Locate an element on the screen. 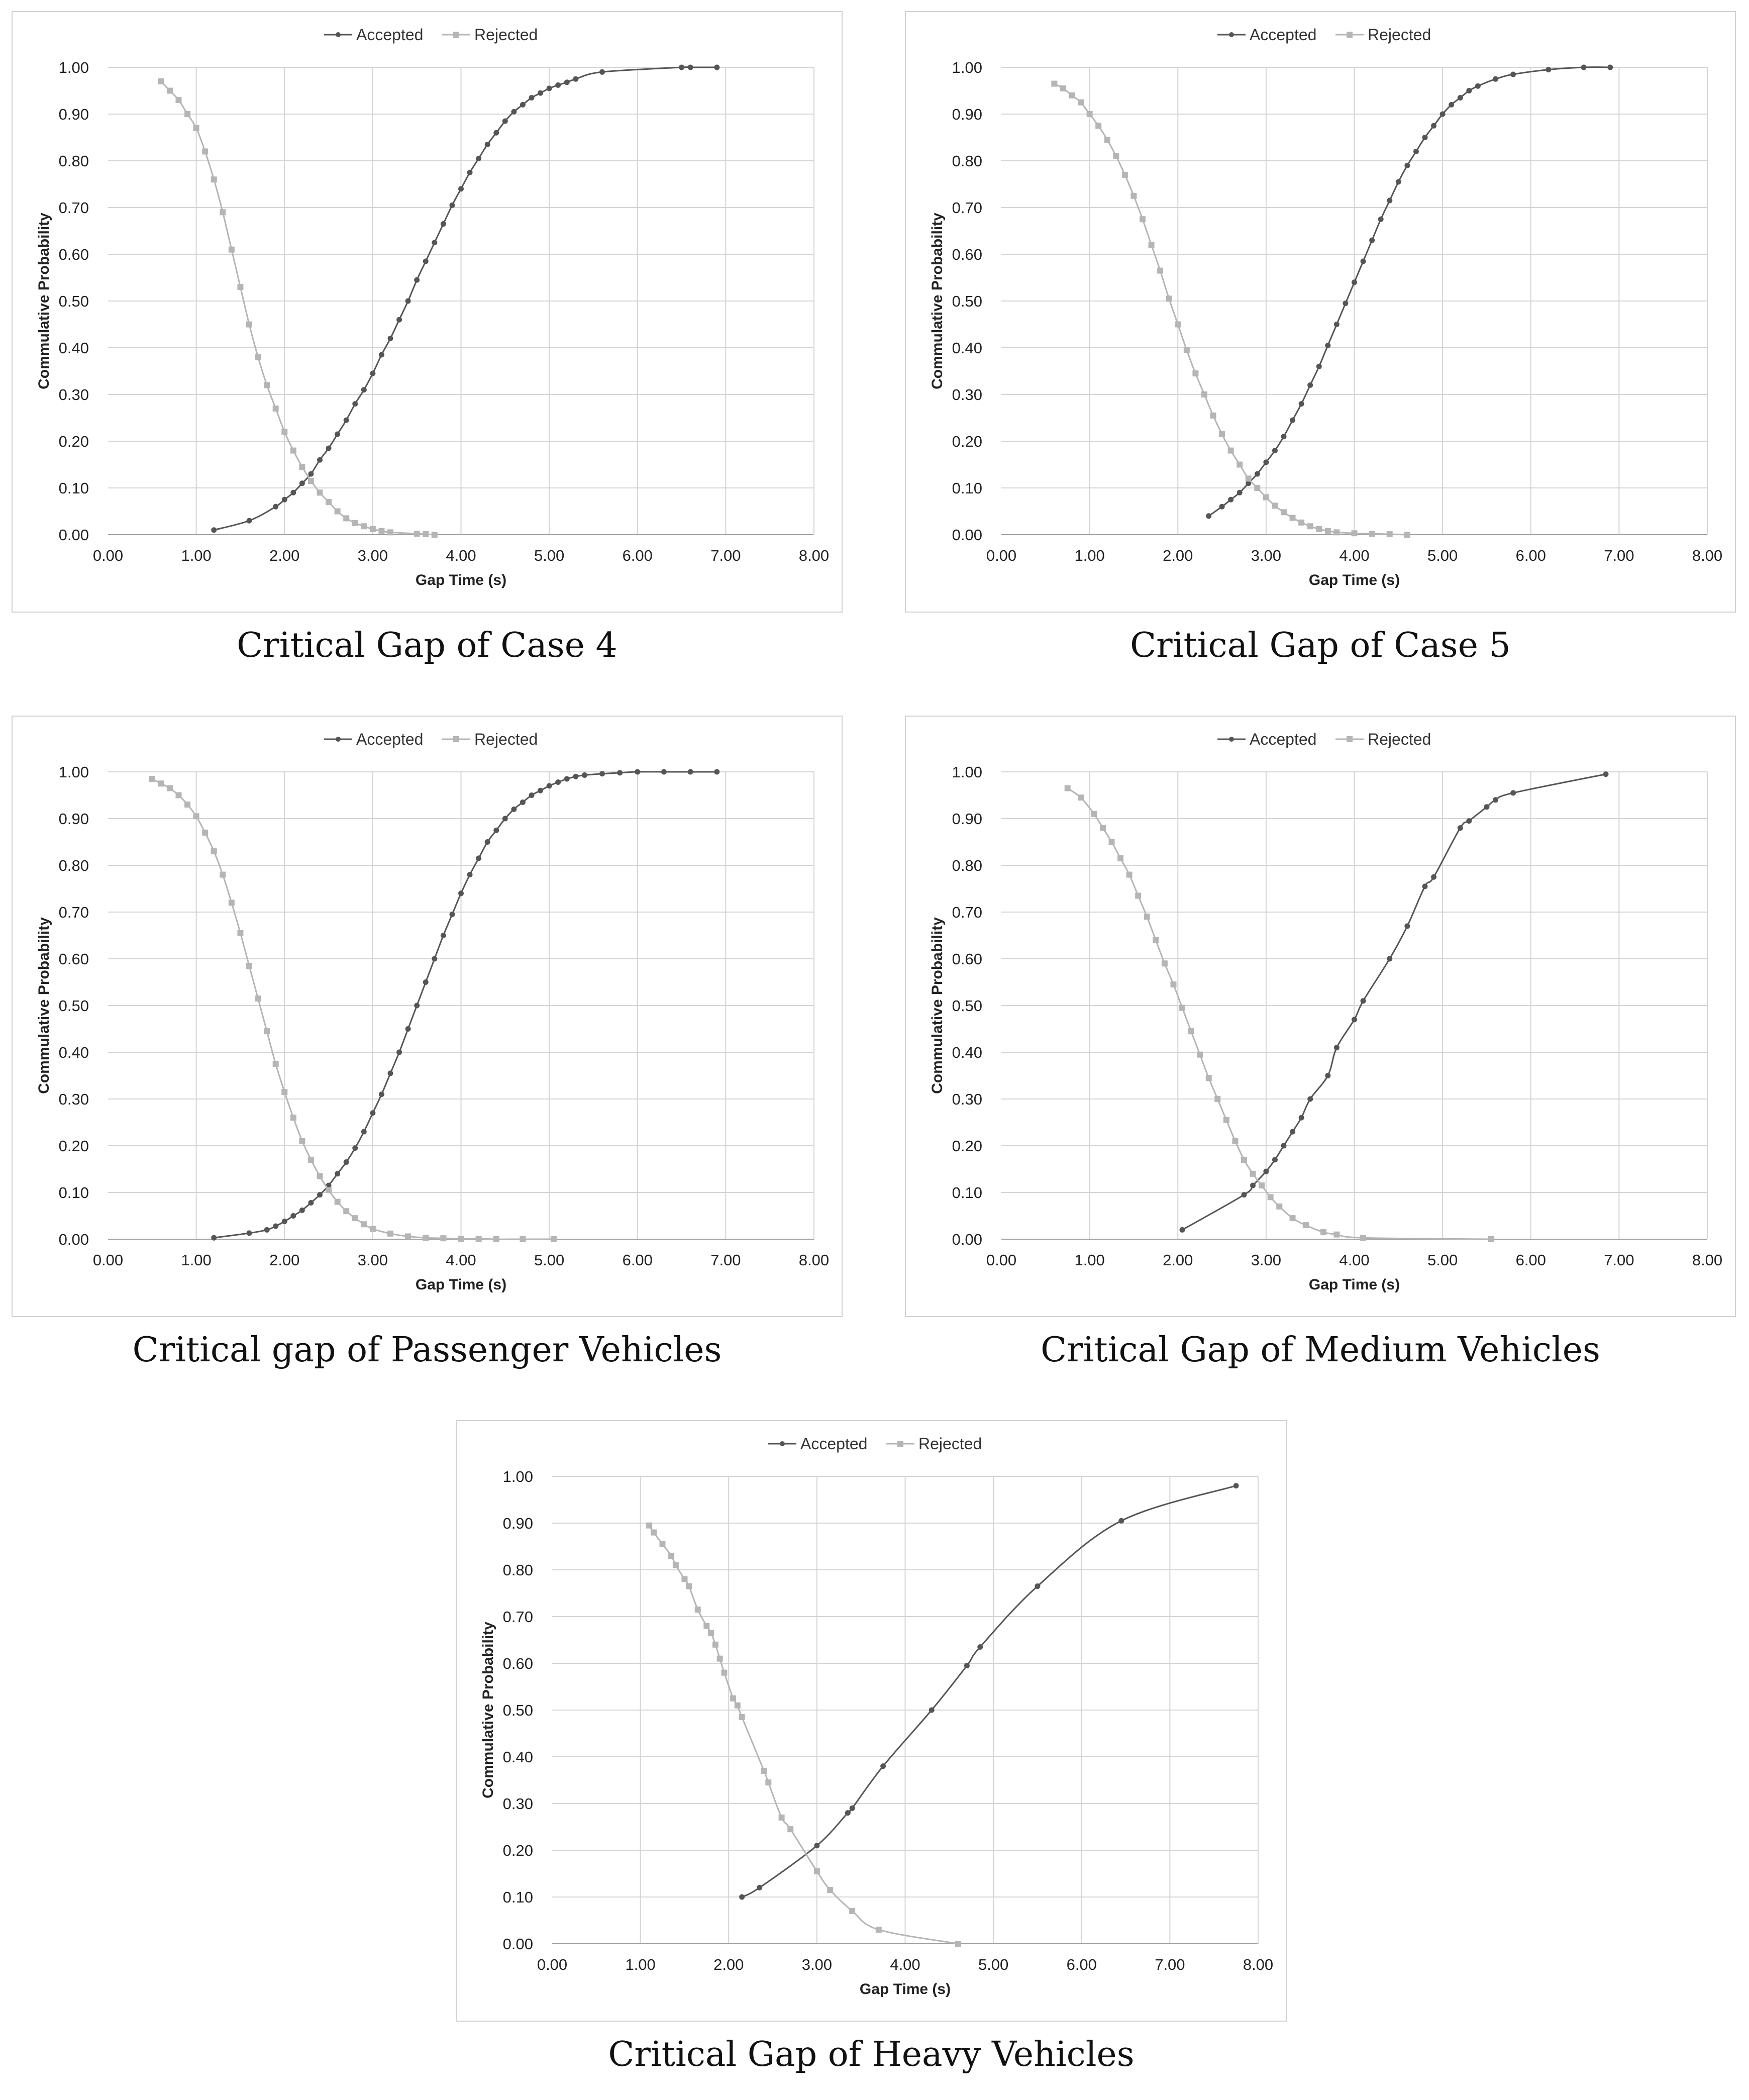 The width and height of the screenshot is (1749, 2100). y-tick-label: 0.10 is located at coordinates (967, 1193).